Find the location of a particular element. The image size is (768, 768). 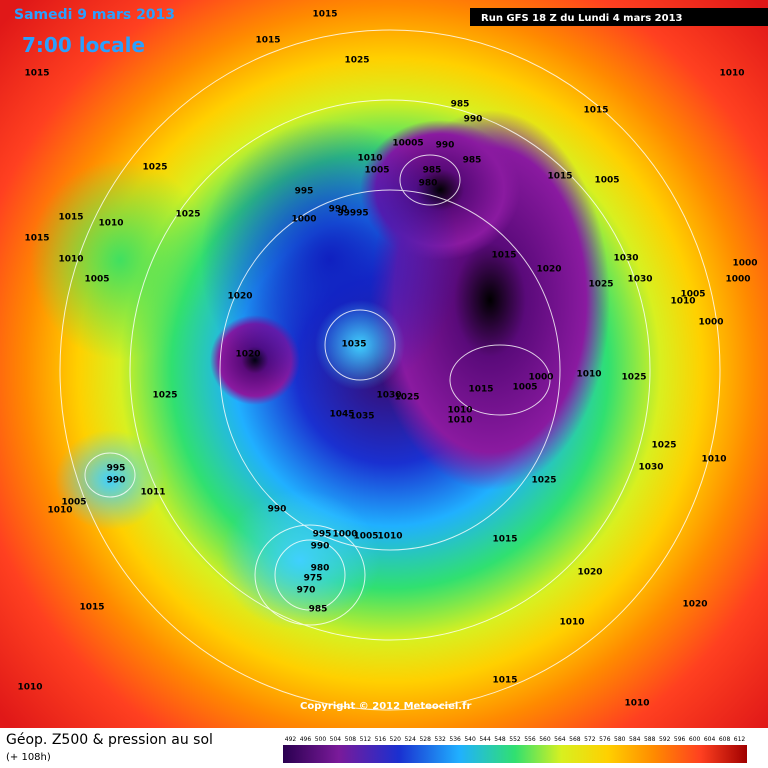

legend-value: 564 is located at coordinates (560, 739).